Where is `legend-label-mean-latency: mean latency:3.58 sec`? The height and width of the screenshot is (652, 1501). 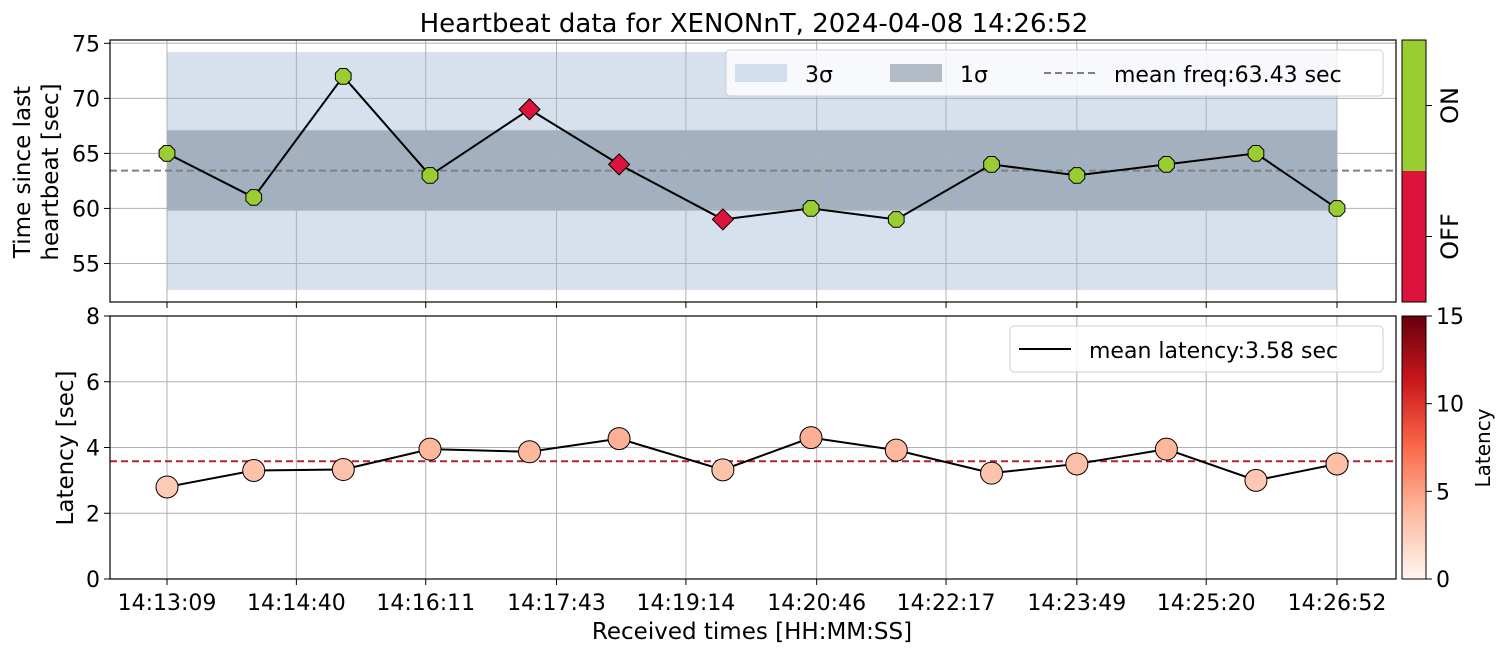 legend-label-mean-latency: mean latency:3.58 sec is located at coordinates (1213, 351).